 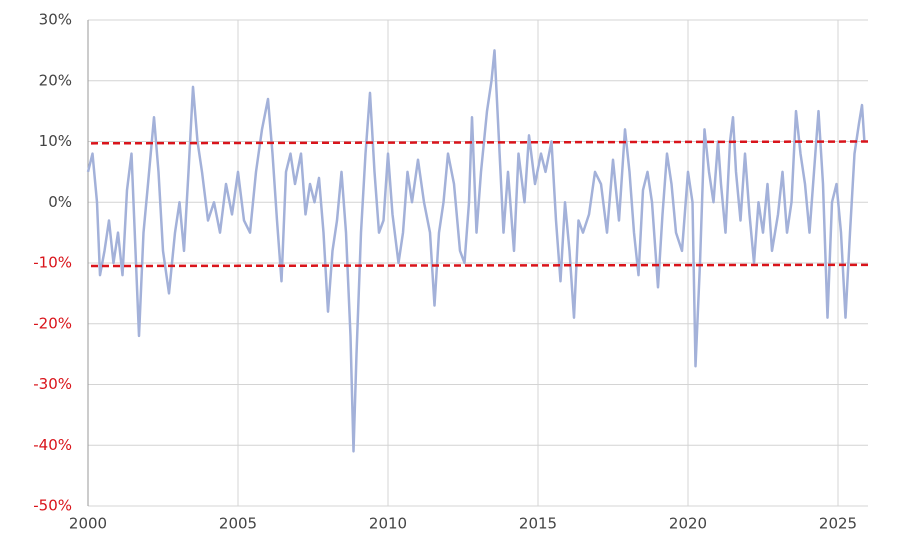 I want to click on x-tick-label: 2000, so click(x=88, y=524).